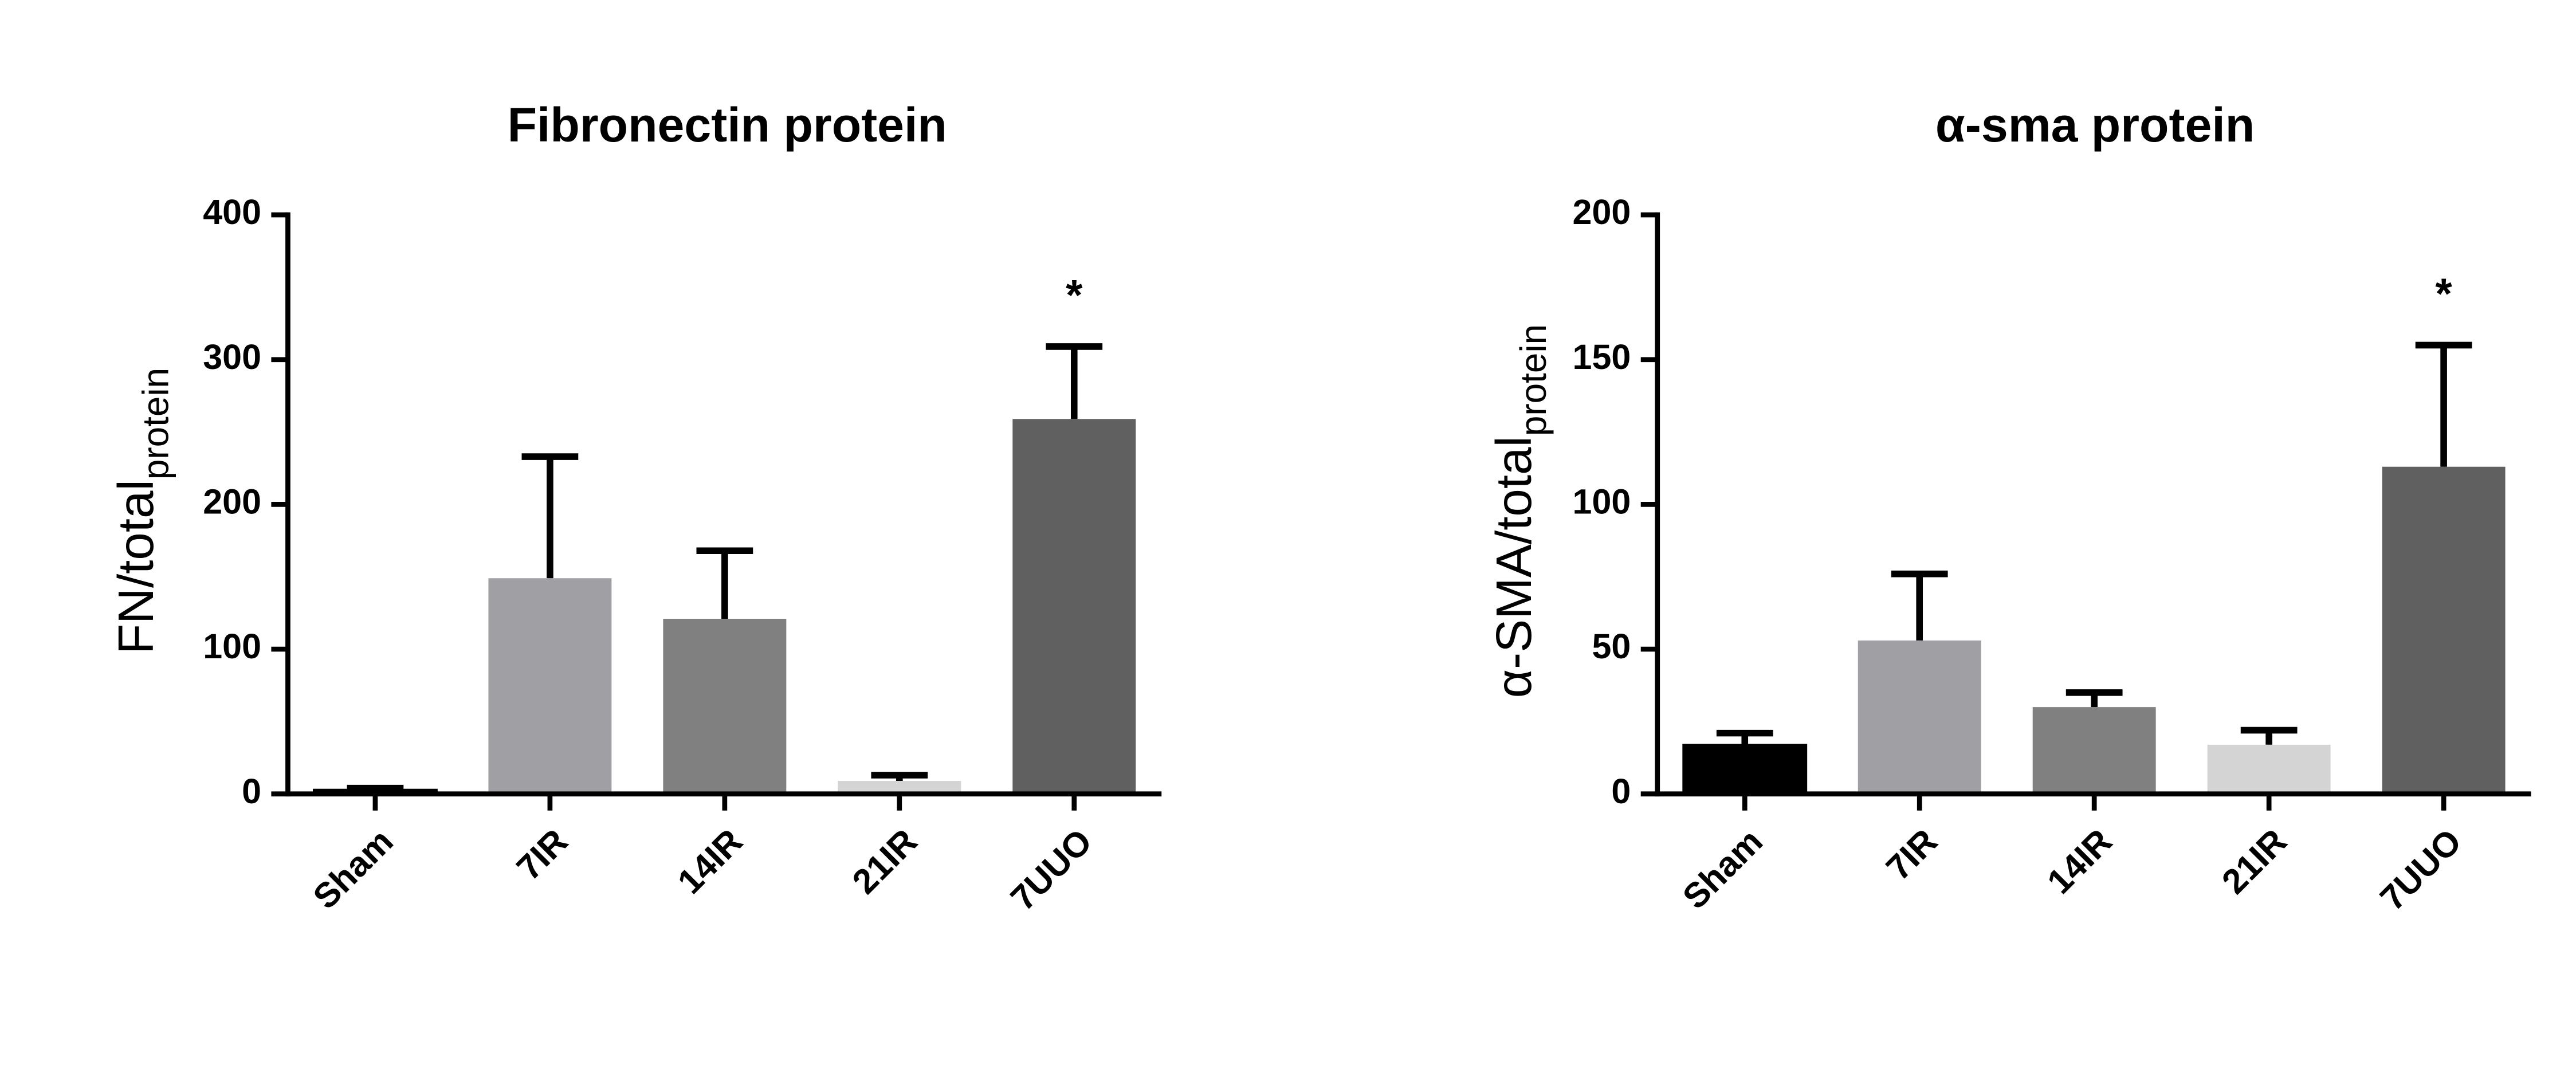 This screenshot has height=1092, width=2576. I want to click on y-axis-label: FN/totalprotein, so click(142, 511).